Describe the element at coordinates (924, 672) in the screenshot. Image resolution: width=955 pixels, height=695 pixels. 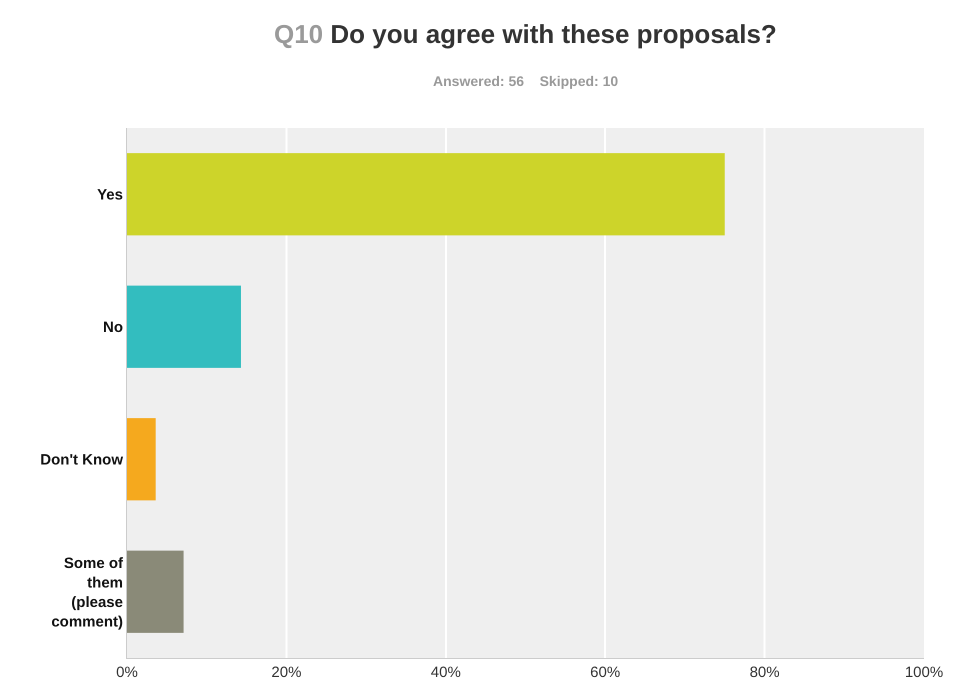
I see `x-tick-label: 100%` at that location.